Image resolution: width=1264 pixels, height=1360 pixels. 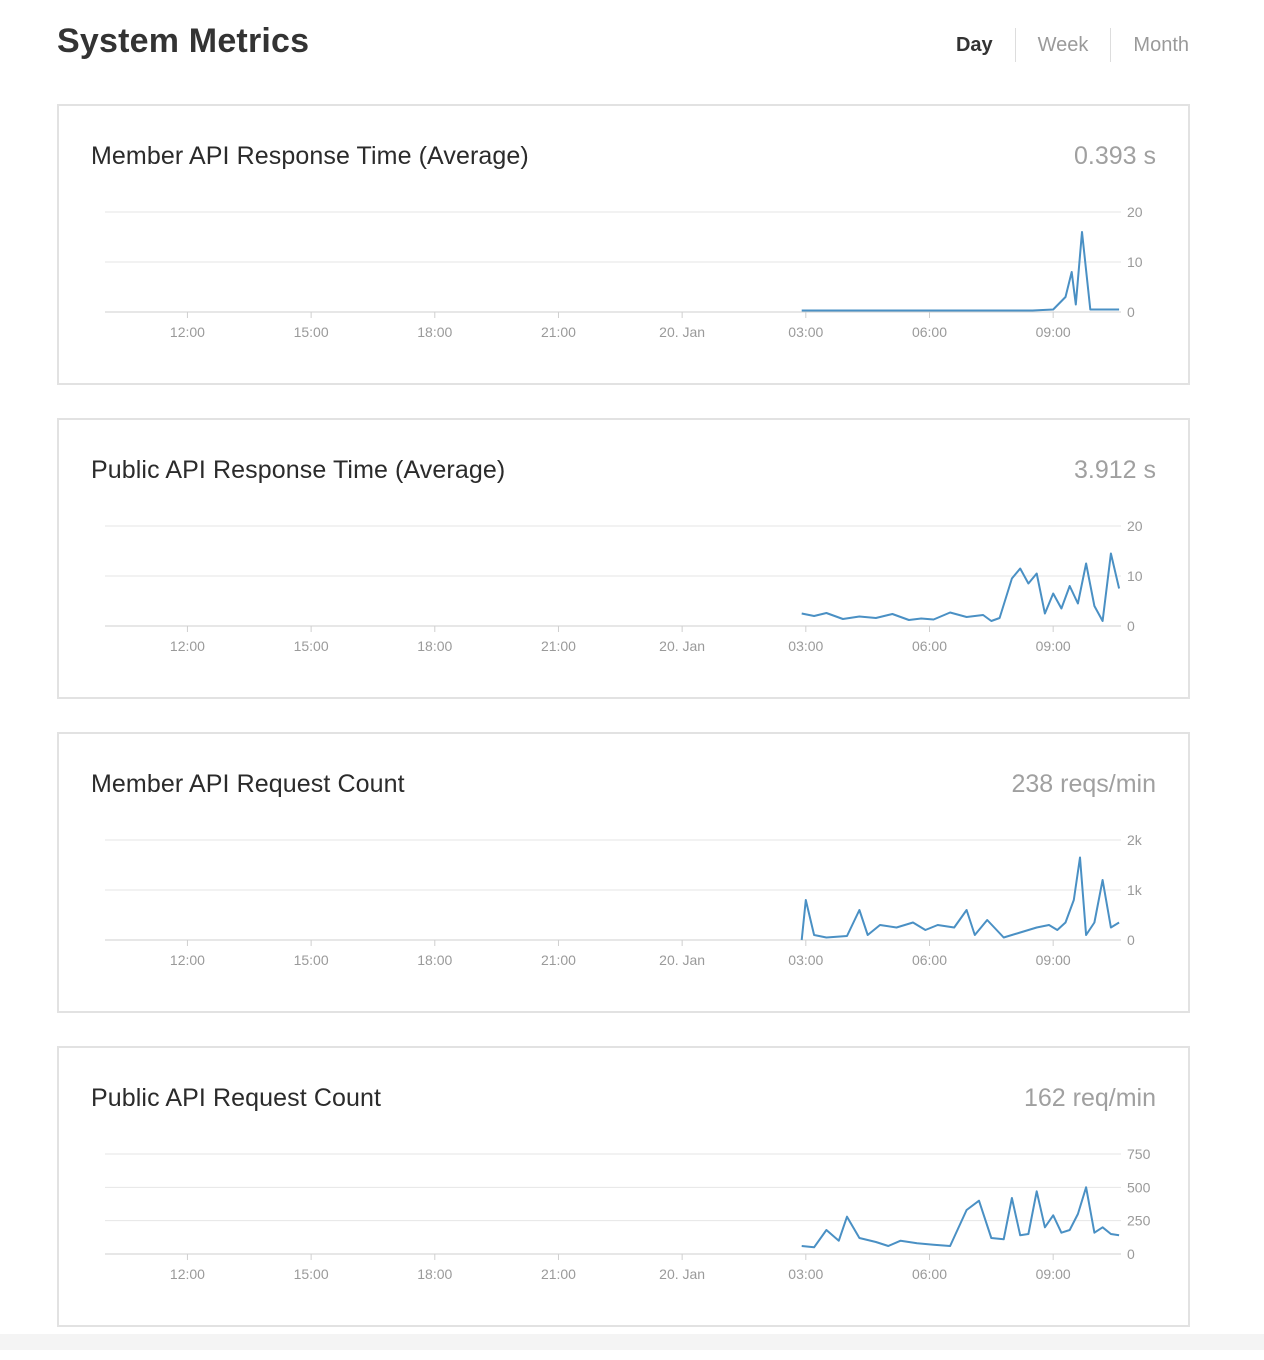 I want to click on tab-month: Month, so click(x=1149, y=45).